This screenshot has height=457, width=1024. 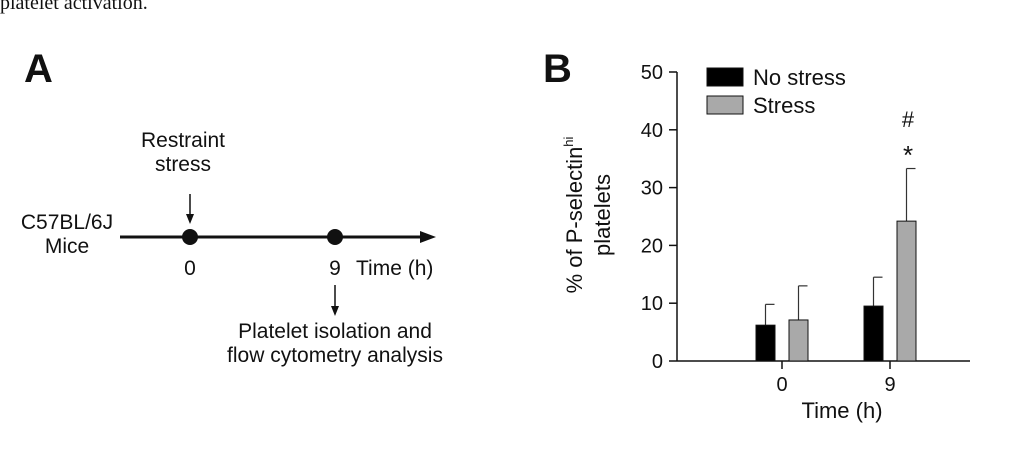 What do you see at coordinates (652, 189) in the screenshot?
I see `y-tick-label: 30` at bounding box center [652, 189].